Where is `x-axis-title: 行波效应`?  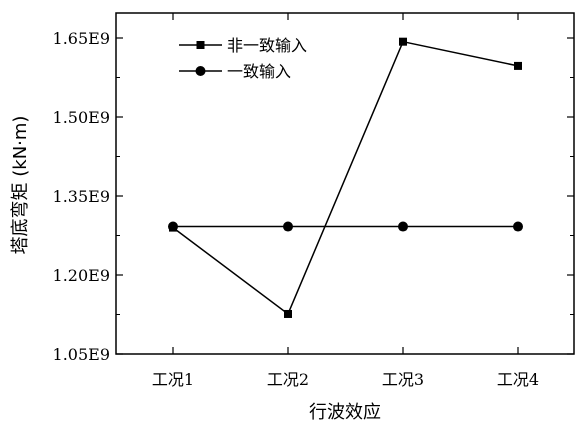 x-axis-title: 行波效应 is located at coordinates (345, 412).